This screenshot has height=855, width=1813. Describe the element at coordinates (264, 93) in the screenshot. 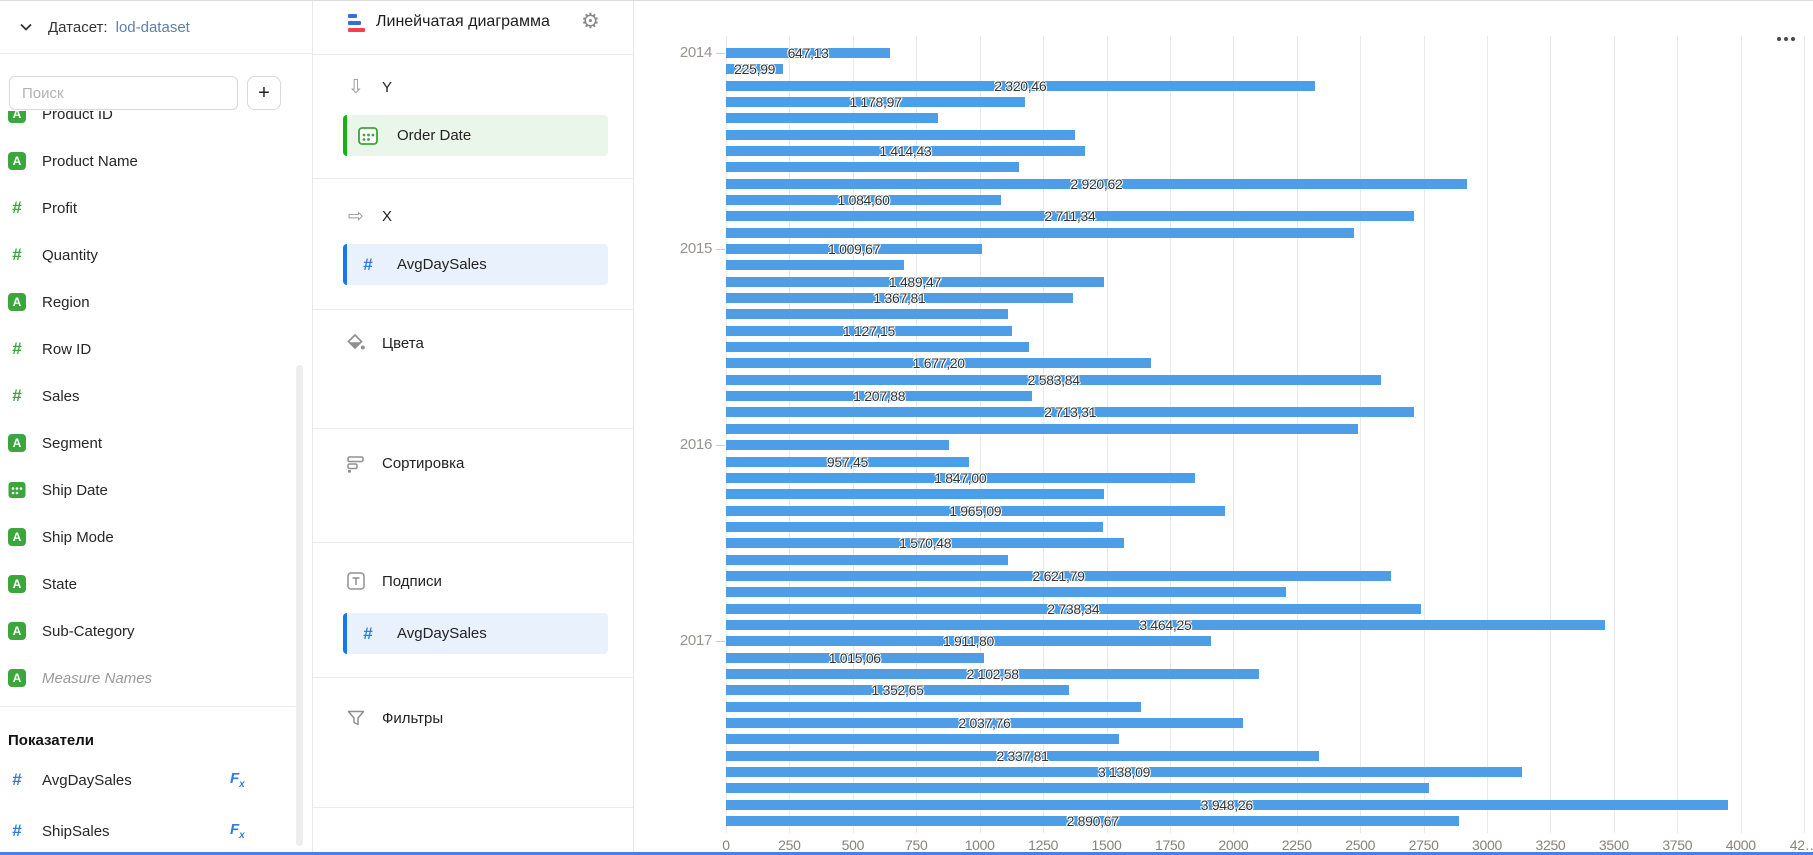

I see `add-field-button: +` at that location.